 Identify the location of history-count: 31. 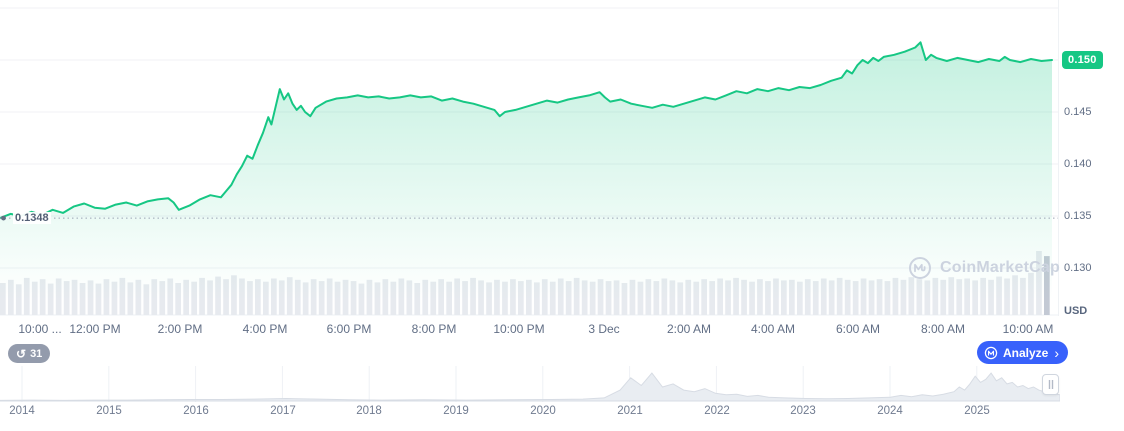
(36, 353).